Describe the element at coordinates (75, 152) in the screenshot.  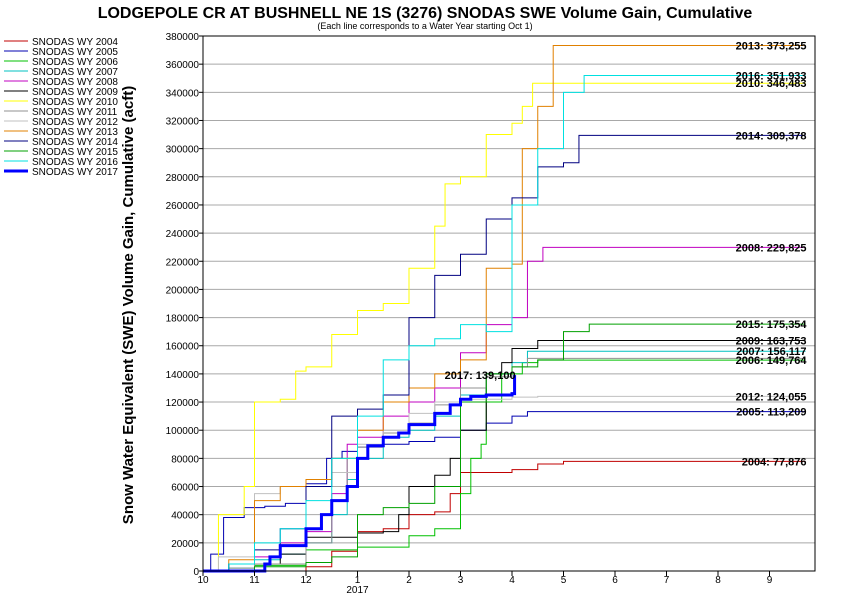
I see `legend-item-label: SNODAS WY 2015` at that location.